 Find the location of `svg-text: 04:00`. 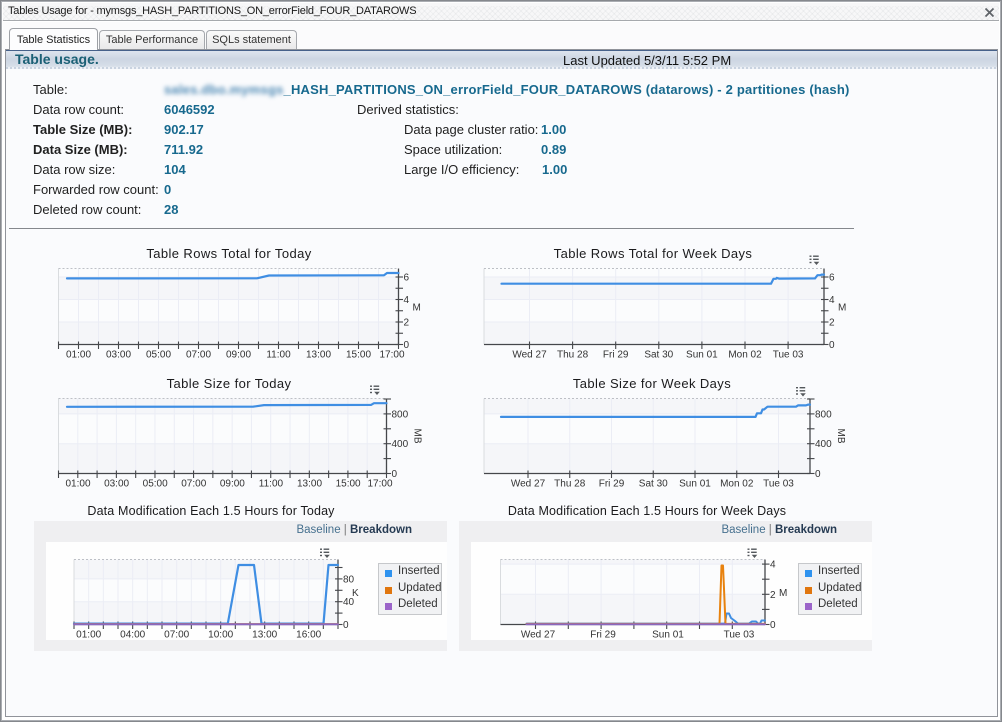

svg-text: 04:00 is located at coordinates (132, 635).